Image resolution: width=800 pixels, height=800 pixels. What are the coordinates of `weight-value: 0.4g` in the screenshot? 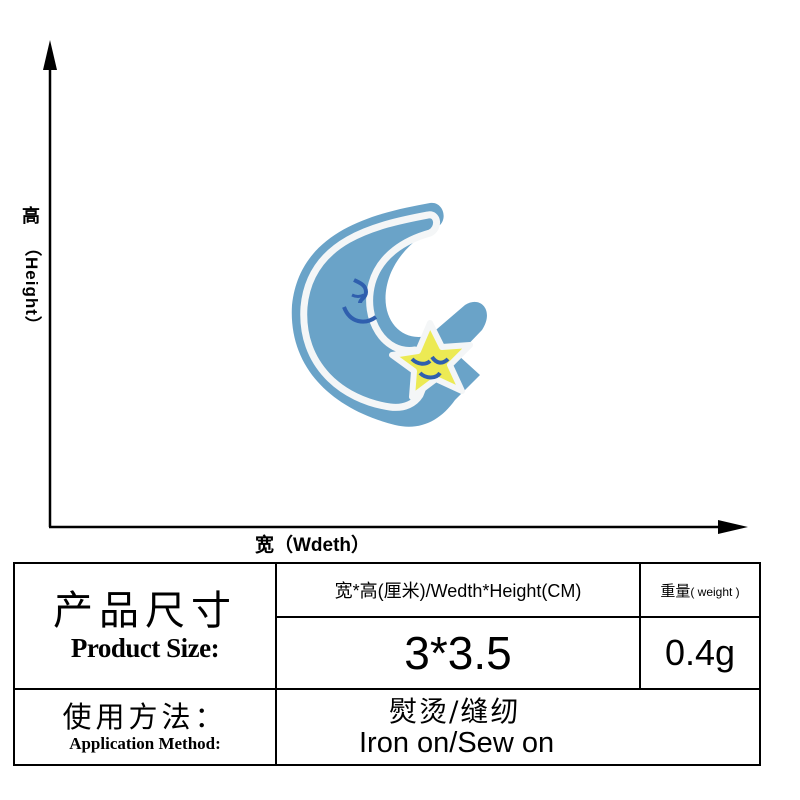 It's located at (700, 652).